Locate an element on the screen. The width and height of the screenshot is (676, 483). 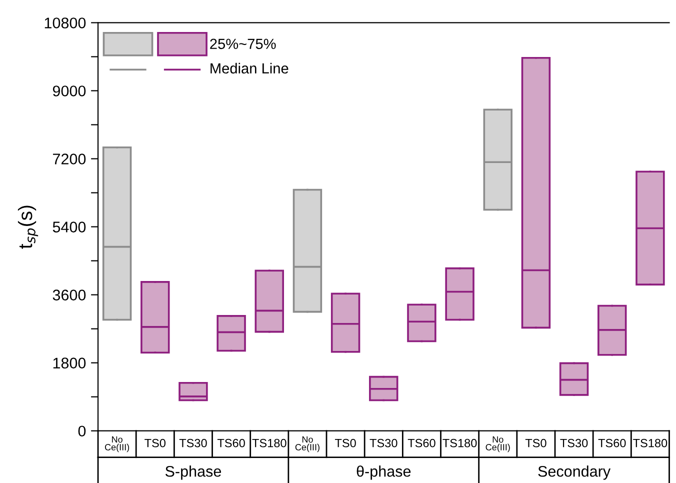
y-tick-label: 1800 is located at coordinates (69, 363).